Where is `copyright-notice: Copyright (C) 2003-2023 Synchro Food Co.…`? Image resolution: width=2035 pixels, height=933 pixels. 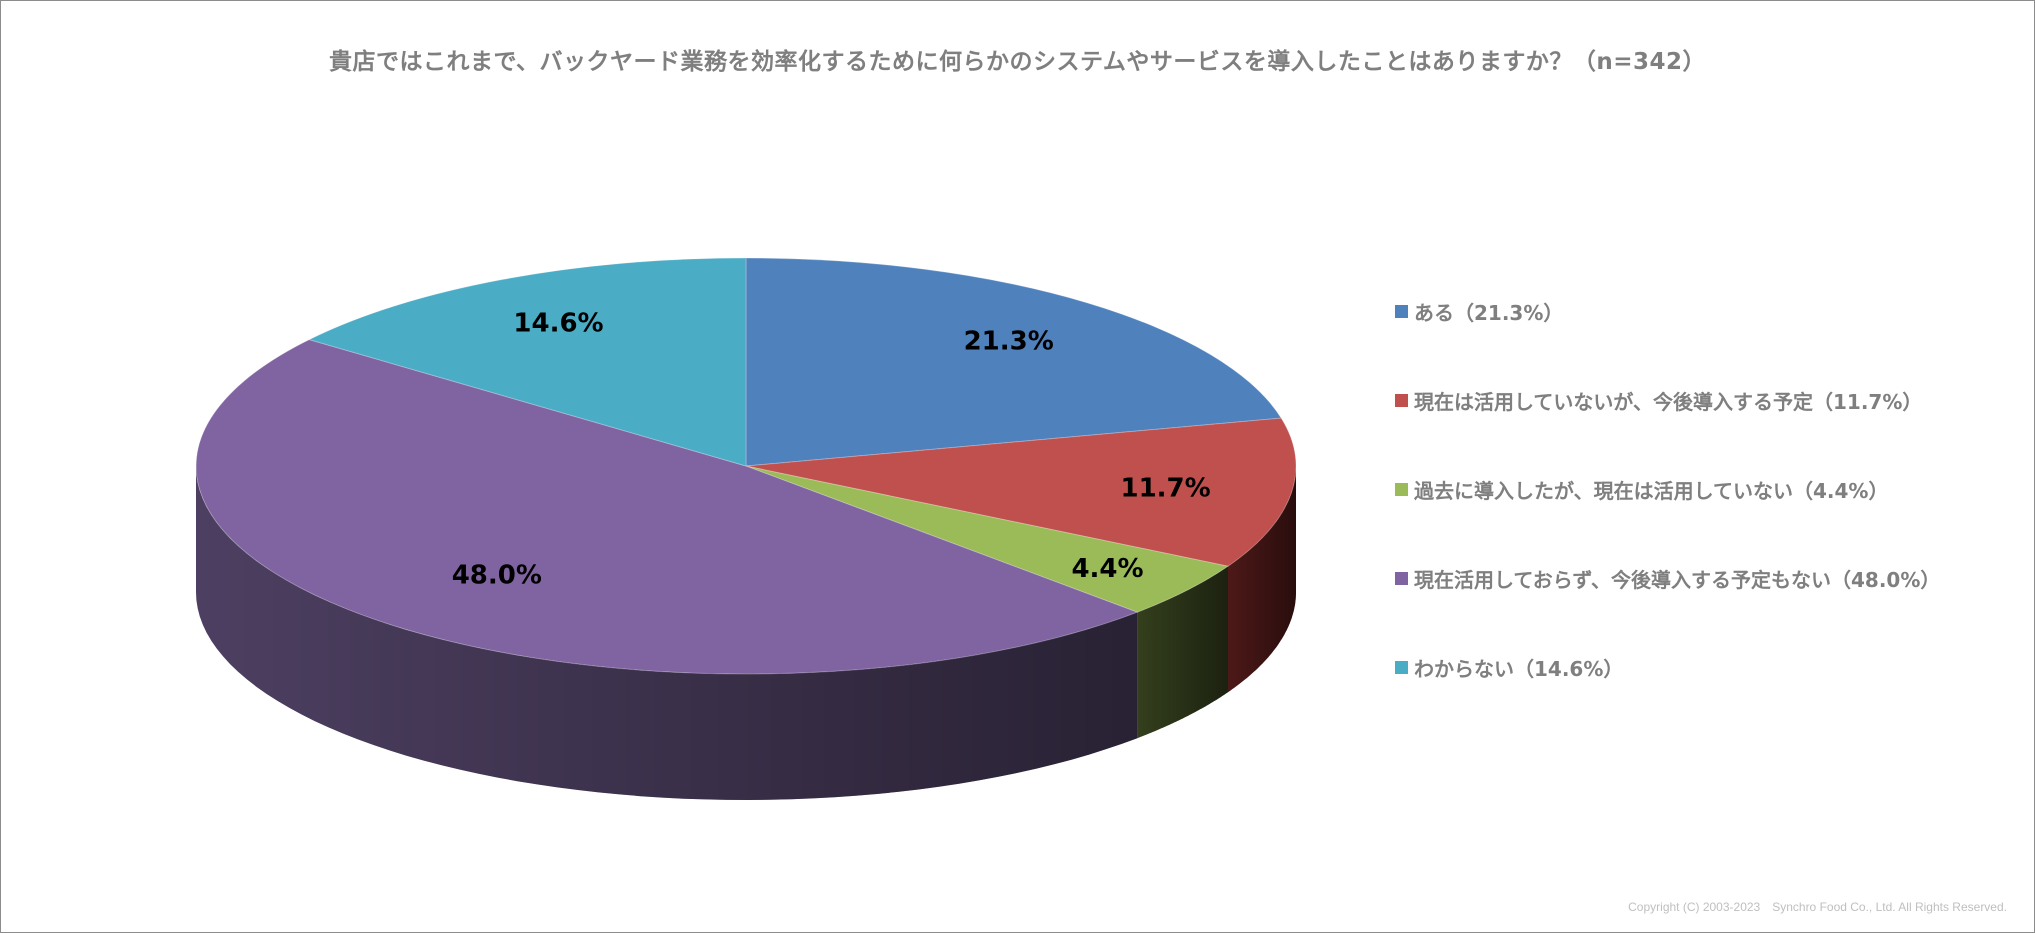 copyright-notice: Copyright (C) 2003-2023 Synchro Food Co.… is located at coordinates (1817, 907).